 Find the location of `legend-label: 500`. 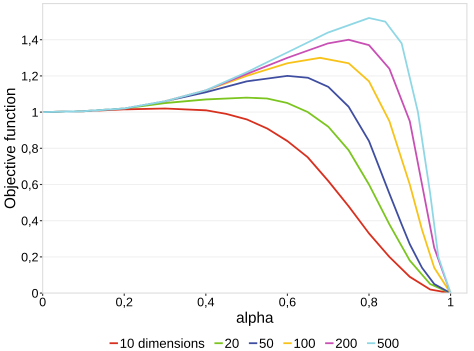

legend-label: 500 is located at coordinates (388, 343).